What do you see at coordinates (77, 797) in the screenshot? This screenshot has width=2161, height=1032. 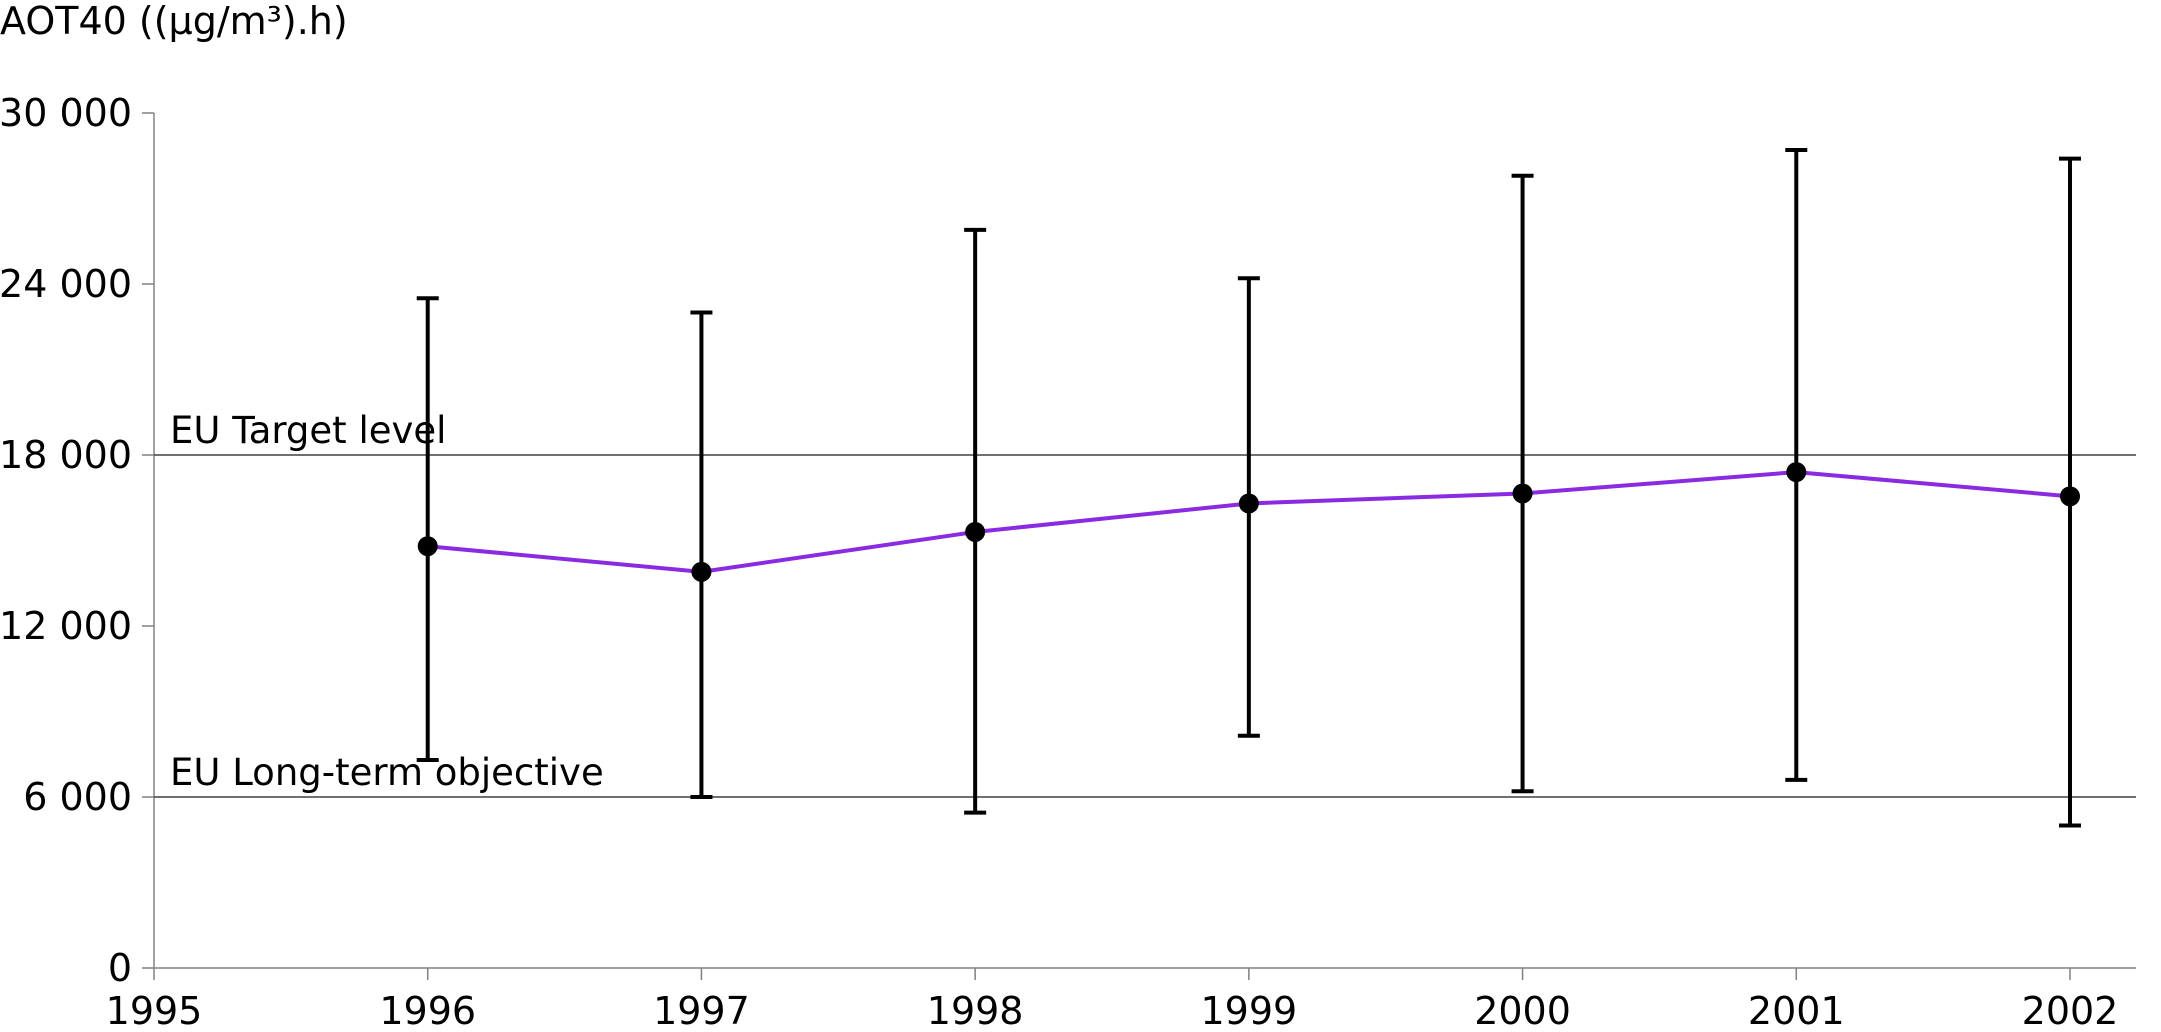 I see `y-tick-label: 6 000` at bounding box center [77, 797].